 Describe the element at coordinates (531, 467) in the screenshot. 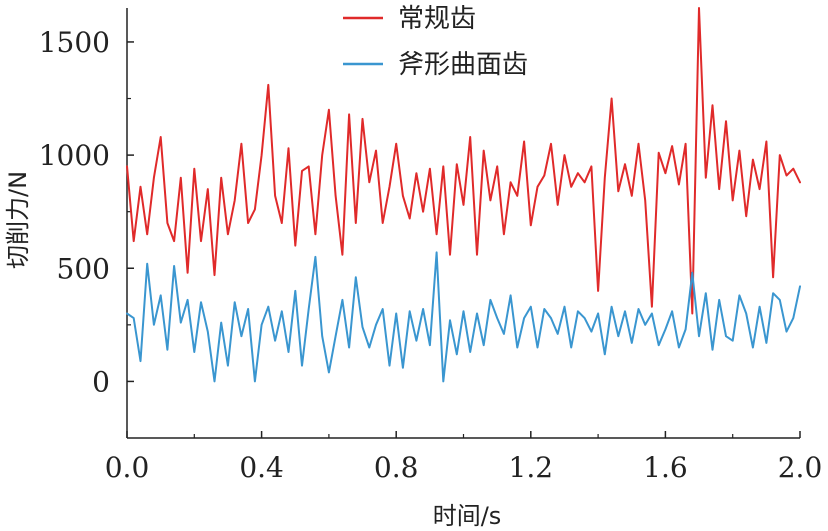

I see `x-tick-label: 1.2` at that location.